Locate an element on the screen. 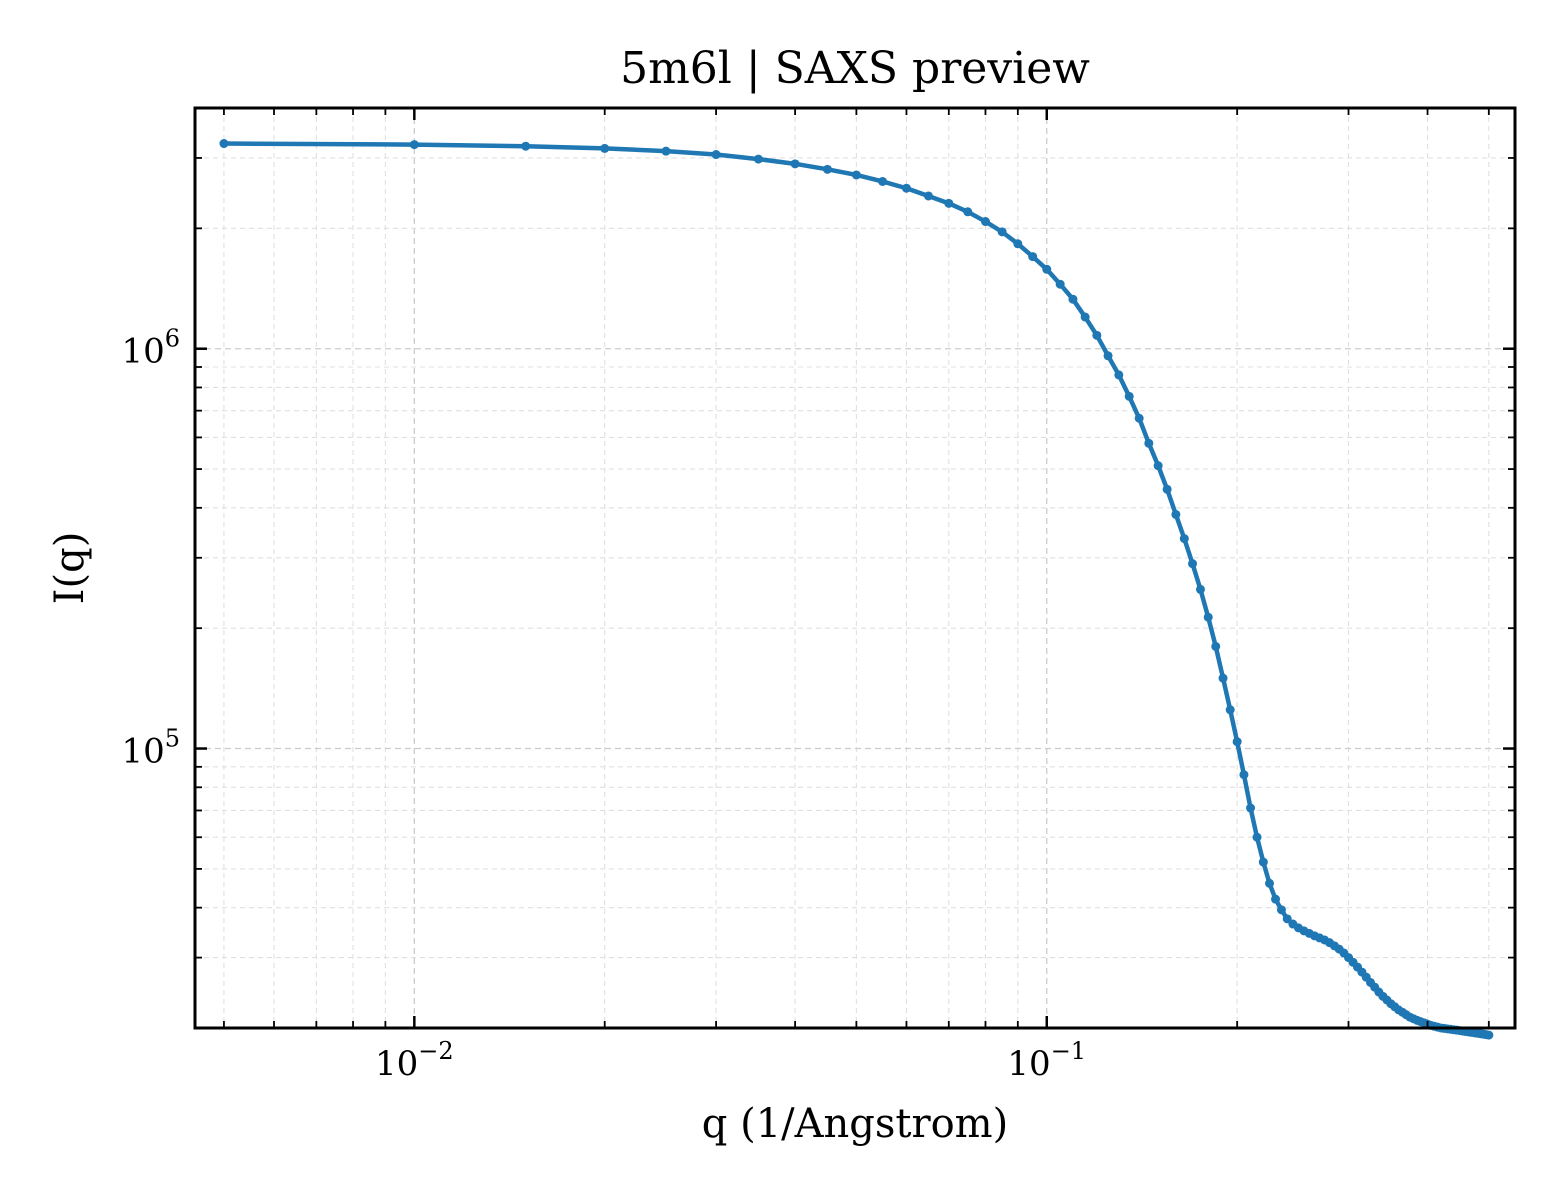 This screenshot has height=1200, width=1560. x-tick-label: 10⁻¹ is located at coordinates (1046, 1060).